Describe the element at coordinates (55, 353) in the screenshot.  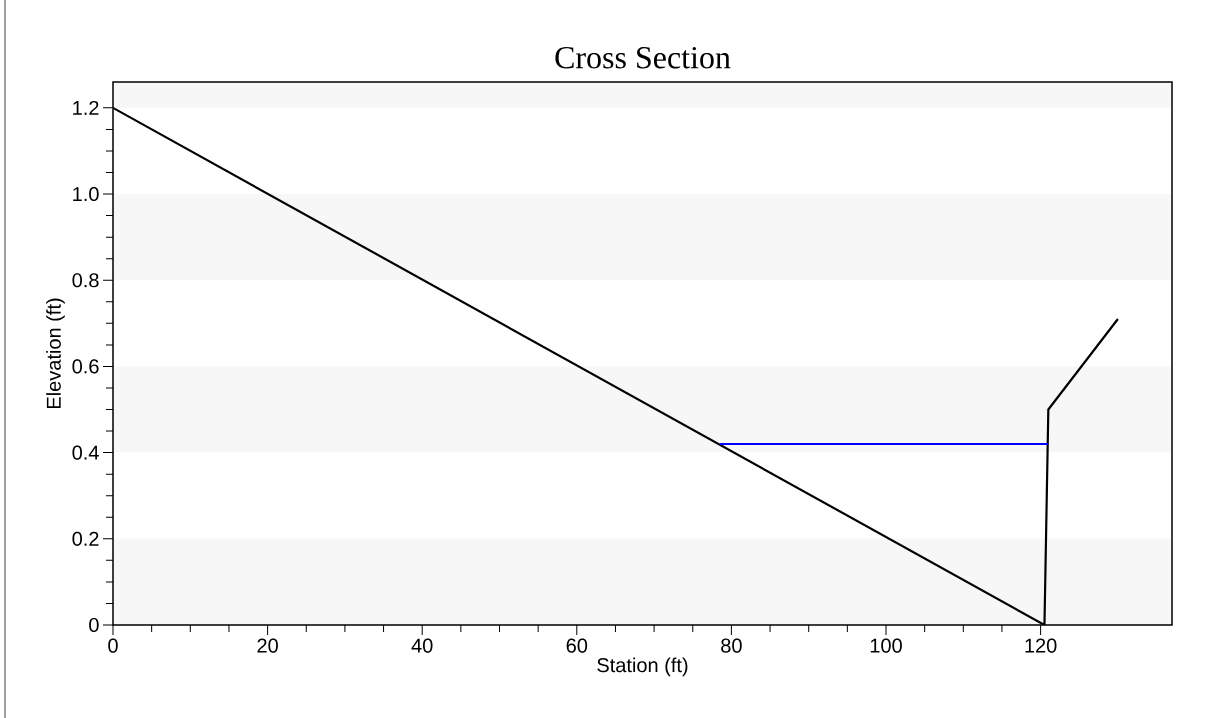
I see `y-axis-title: Elevation (ft)` at that location.